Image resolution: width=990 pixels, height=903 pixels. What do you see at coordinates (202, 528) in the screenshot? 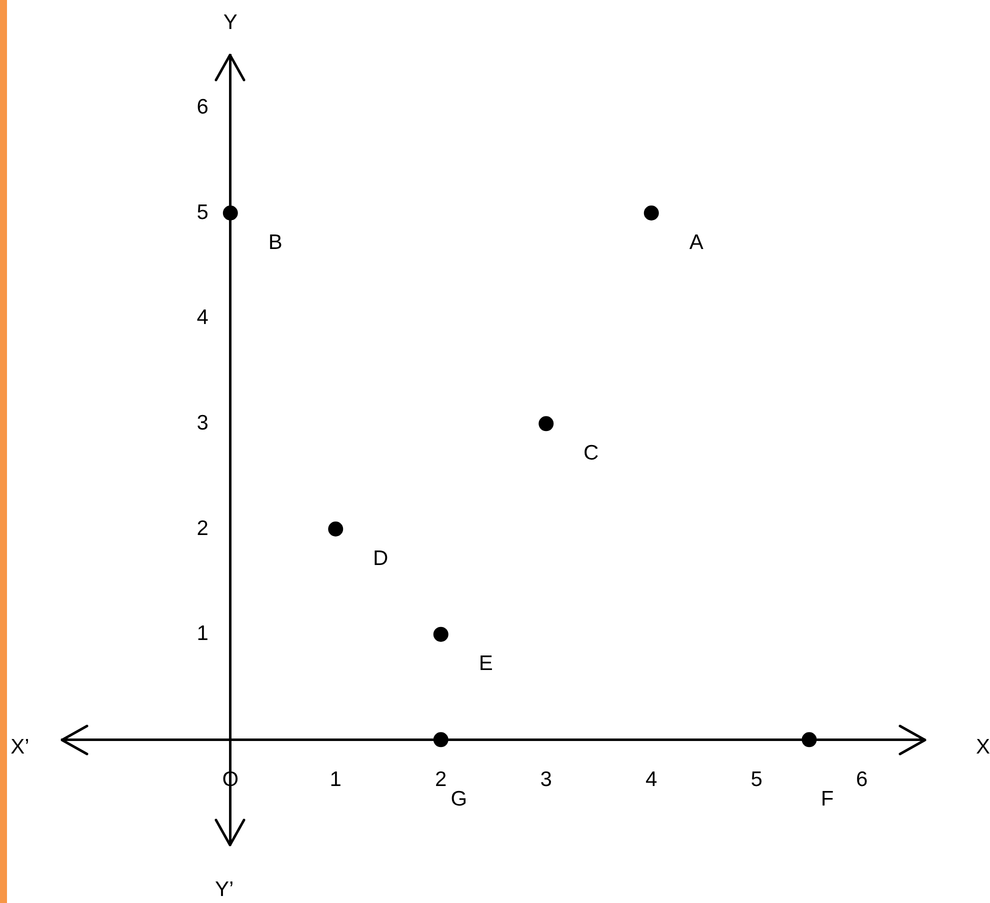
I see `y-tick-label: 2` at bounding box center [202, 528].